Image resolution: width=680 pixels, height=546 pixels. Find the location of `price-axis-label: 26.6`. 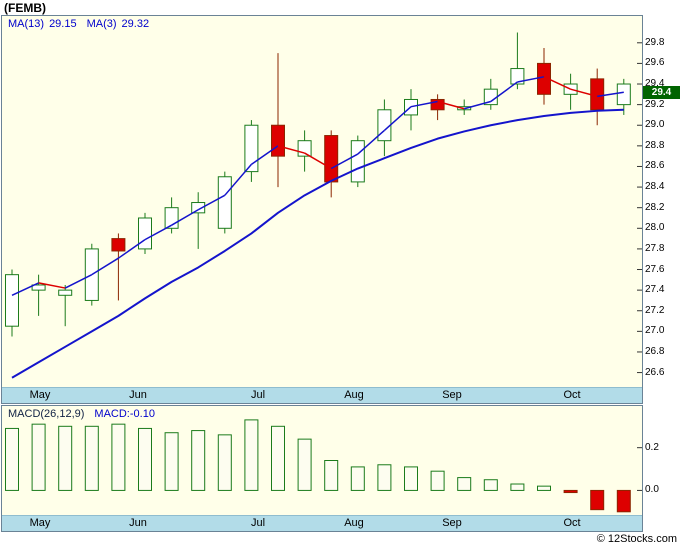

price-axis-label: 26.6 is located at coordinates (655, 372).